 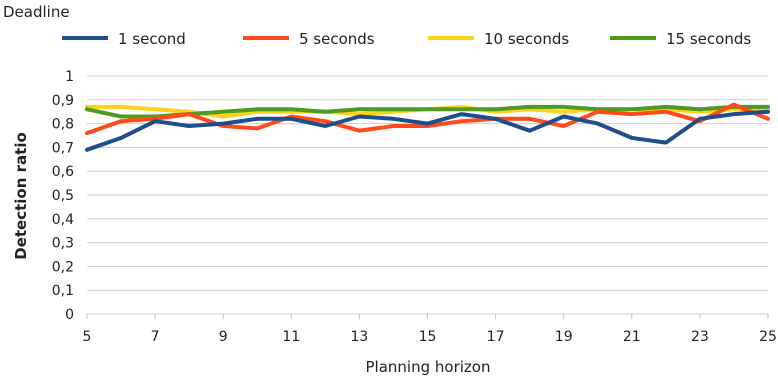 I want to click on legend-label: 5 seconds, so click(x=337, y=39).